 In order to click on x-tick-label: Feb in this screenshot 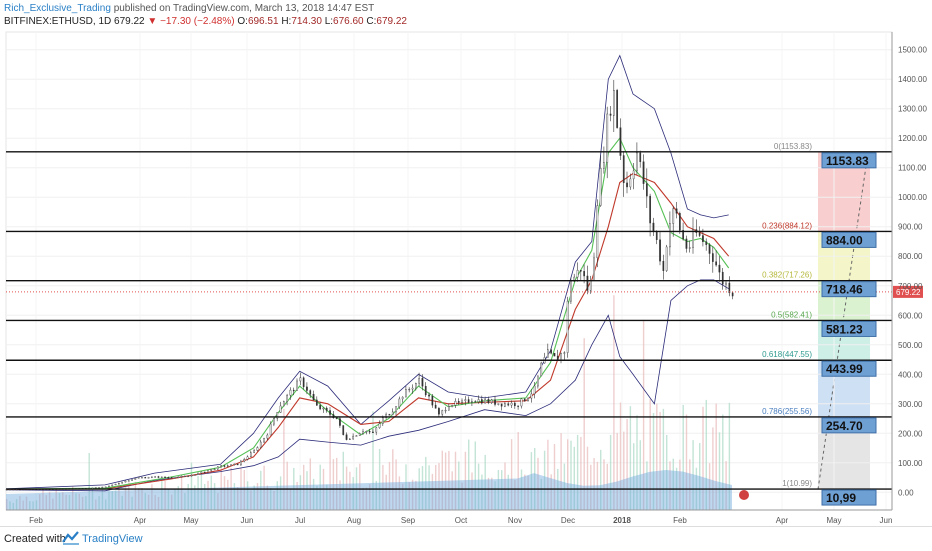, I will do `click(36, 520)`.